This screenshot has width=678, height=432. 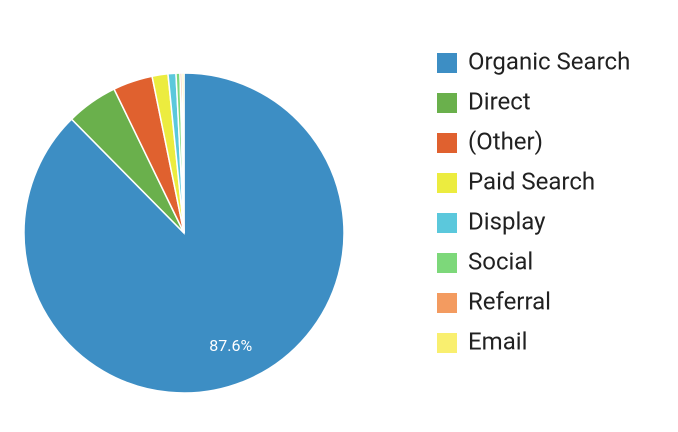 I want to click on legend-label: Referral, so click(x=509, y=301).